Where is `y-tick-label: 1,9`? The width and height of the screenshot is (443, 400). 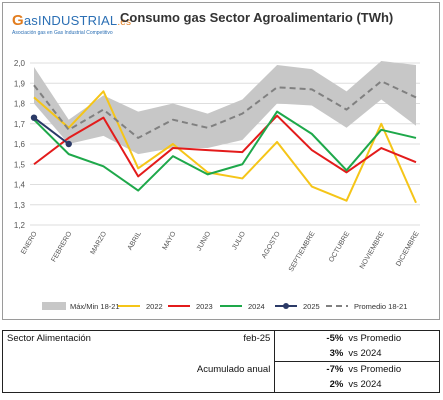
y-tick-label: 1,9 is located at coordinates (20, 83).